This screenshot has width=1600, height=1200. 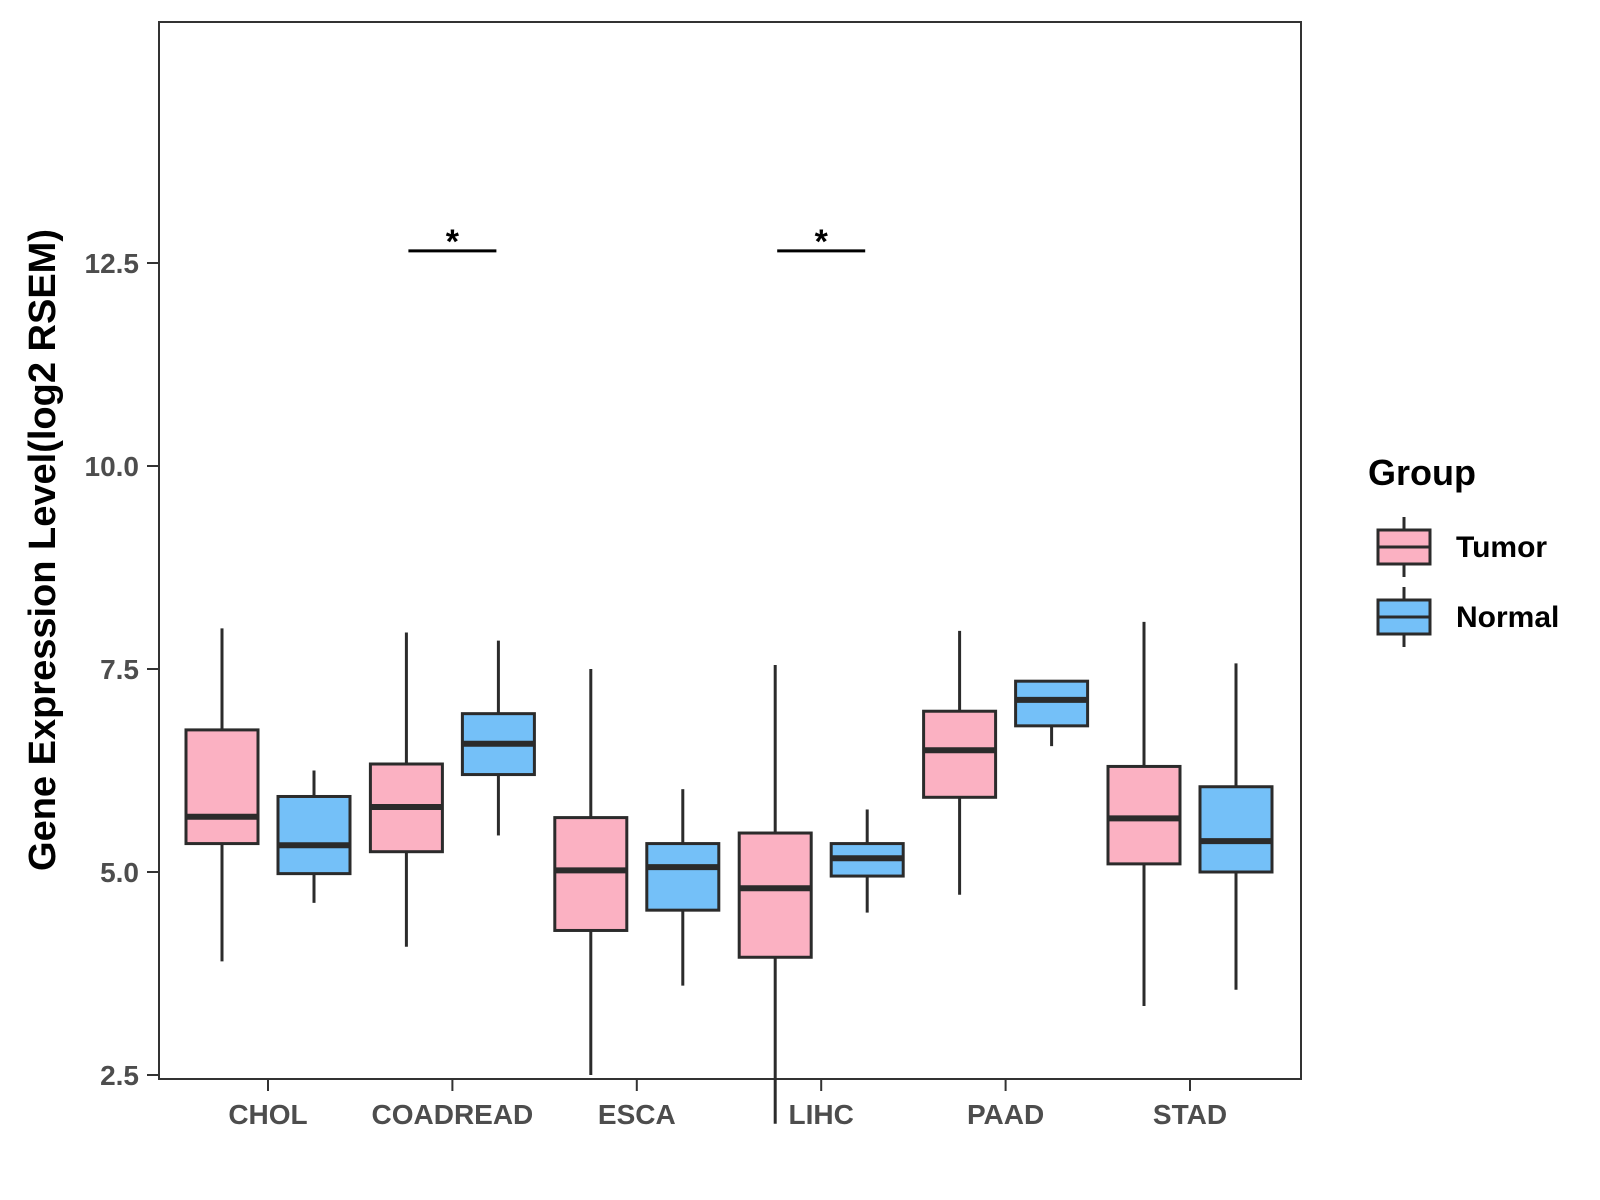 I want to click on box-normal-coadread, so click(x=498, y=738).